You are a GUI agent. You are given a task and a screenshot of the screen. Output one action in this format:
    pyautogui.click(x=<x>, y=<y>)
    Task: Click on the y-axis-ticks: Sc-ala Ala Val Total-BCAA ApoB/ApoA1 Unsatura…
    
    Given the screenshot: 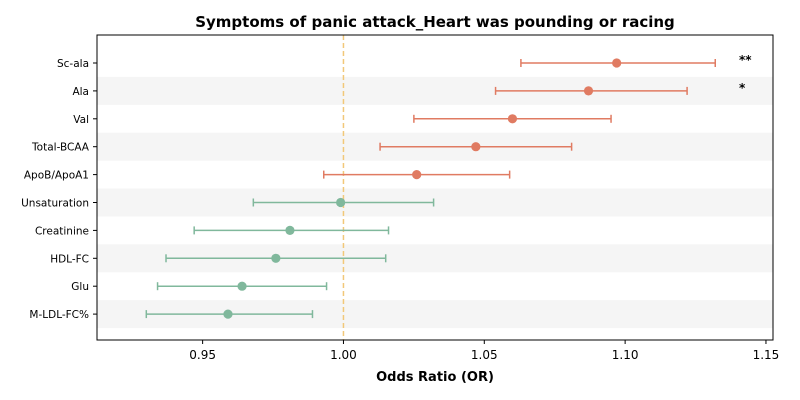 What is the action you would take?
    pyautogui.click(x=59, y=189)
    